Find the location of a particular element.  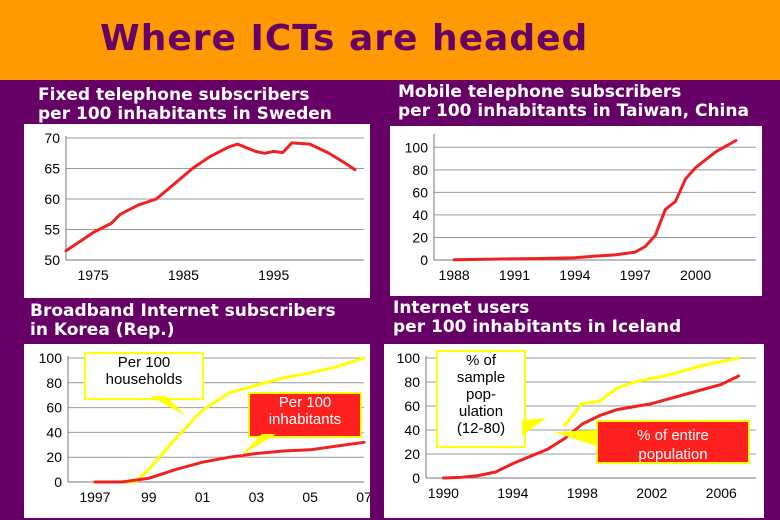

x-tick-label: 2002 is located at coordinates (651, 493).